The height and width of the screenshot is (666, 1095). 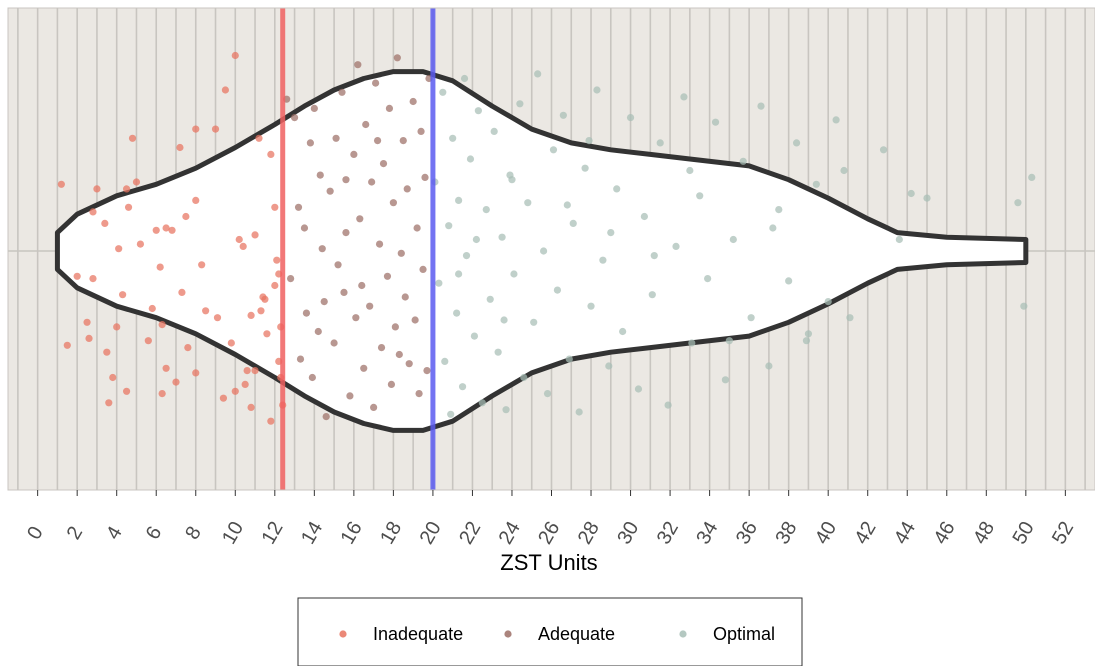 What do you see at coordinates (944, 533) in the screenshot?
I see `x-tick-label: 46` at bounding box center [944, 533].